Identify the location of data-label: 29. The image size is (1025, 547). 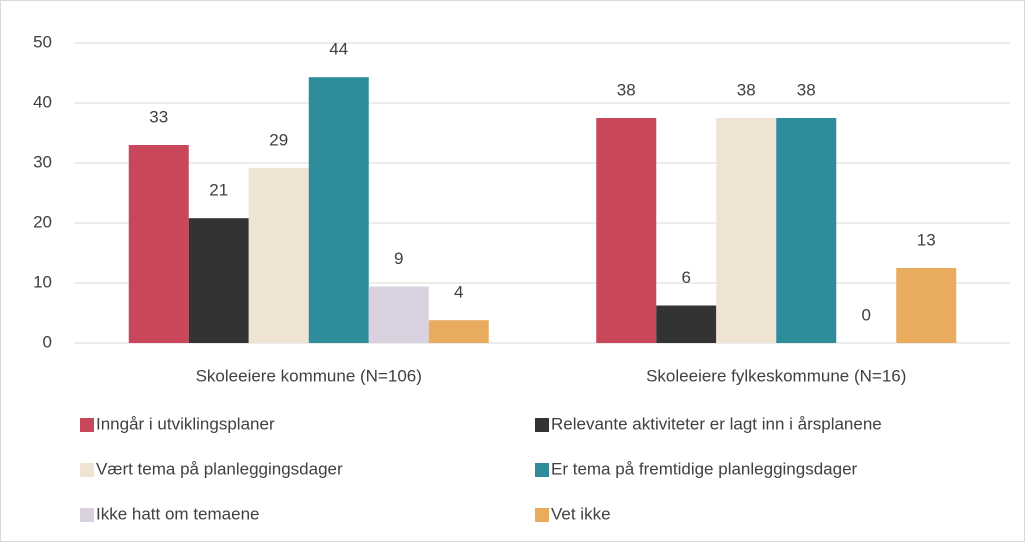
(278, 139).